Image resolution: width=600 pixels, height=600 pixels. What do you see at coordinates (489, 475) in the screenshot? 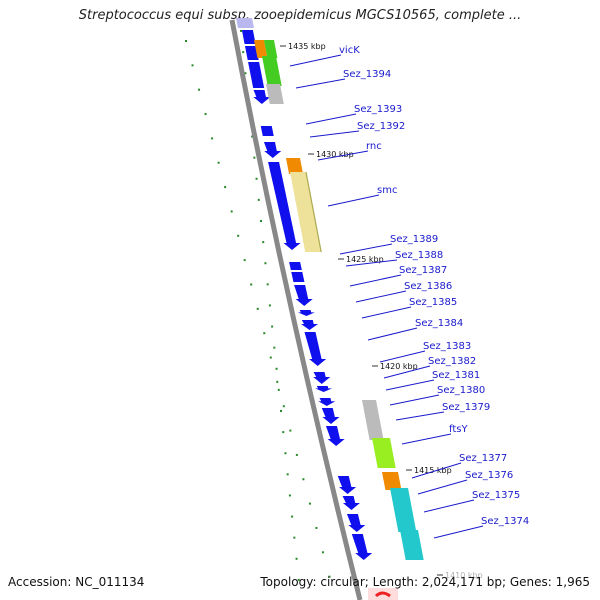
I see `gene-label-sez_1376: Sez_1376` at bounding box center [489, 475].